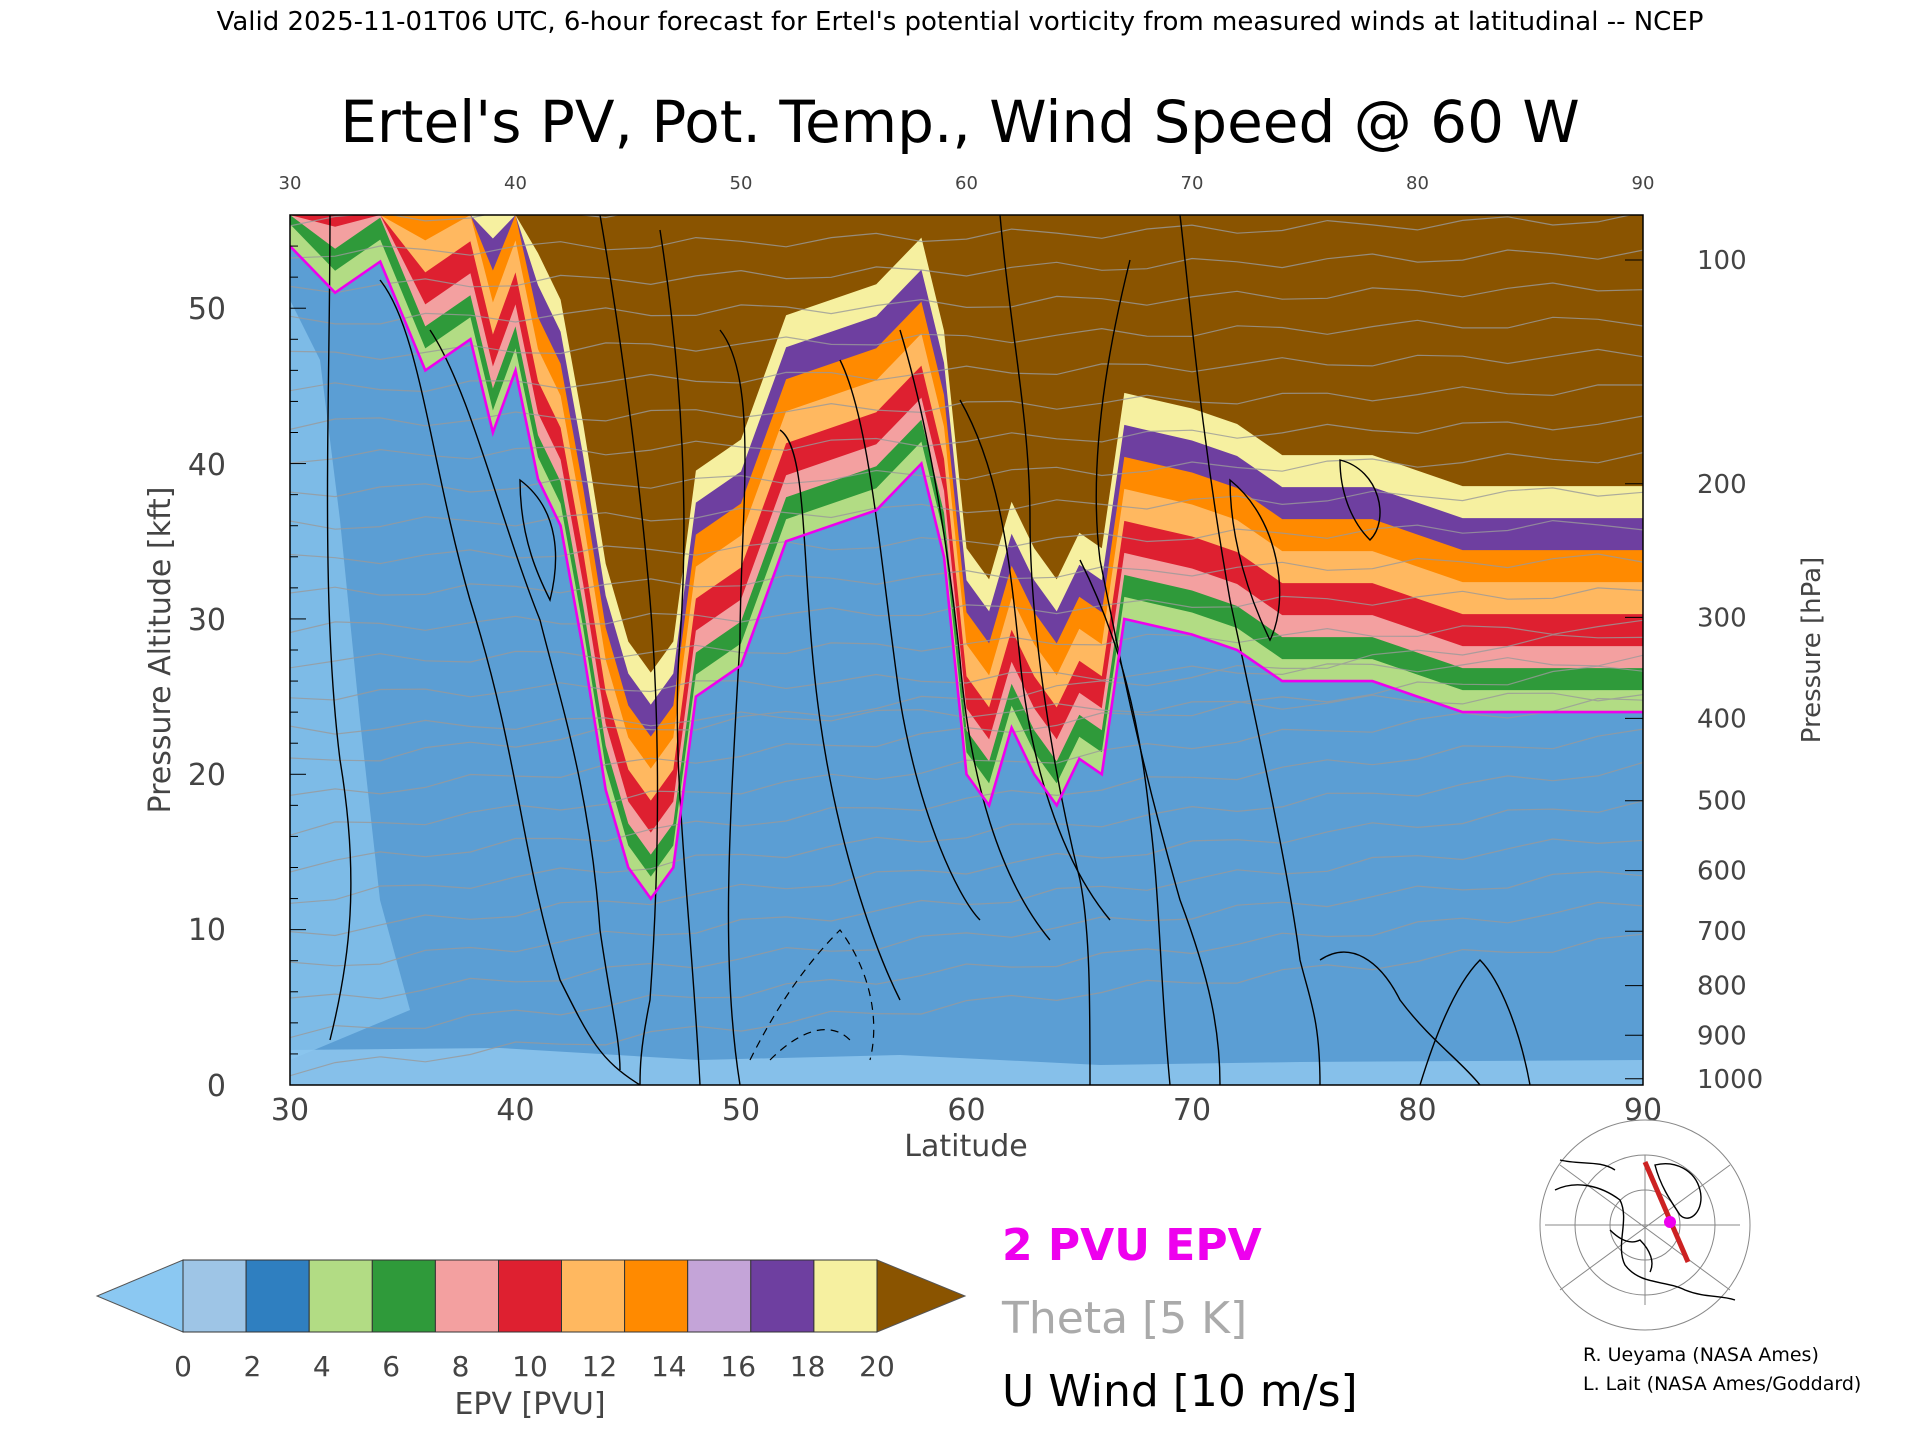  Describe the element at coordinates (741, 1110) in the screenshot. I see `x-tick-label: 50` at that location.